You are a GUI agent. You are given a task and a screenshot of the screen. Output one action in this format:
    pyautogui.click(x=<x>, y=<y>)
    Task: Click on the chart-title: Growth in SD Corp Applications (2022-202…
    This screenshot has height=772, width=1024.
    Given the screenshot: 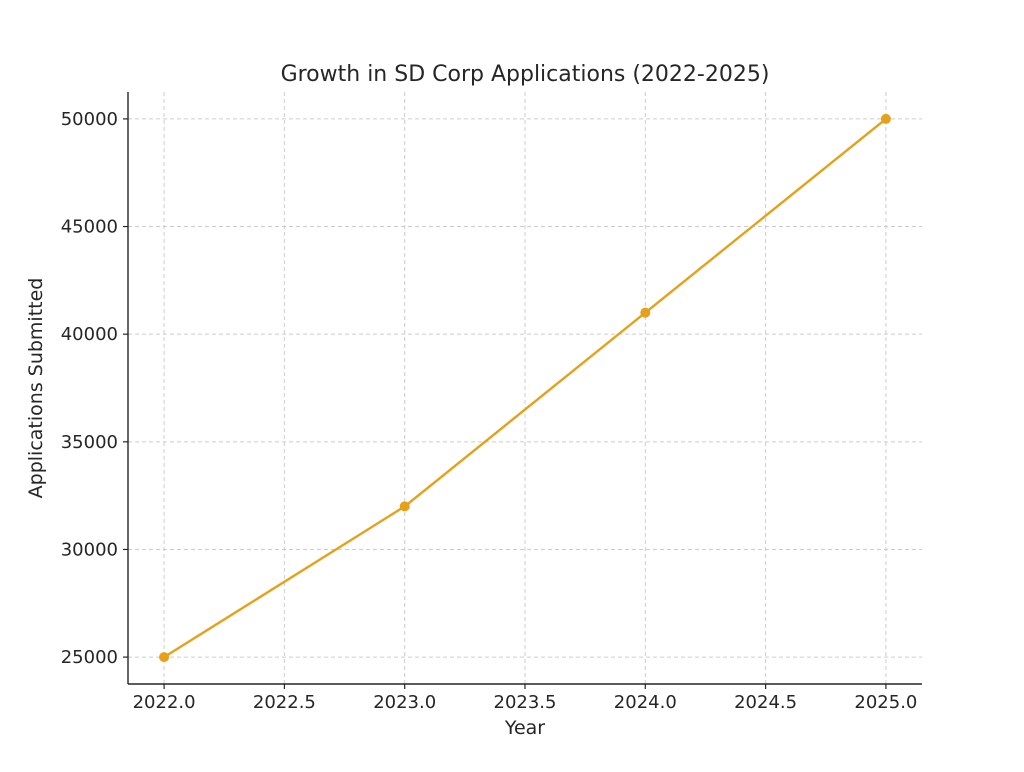 What is the action you would take?
    pyautogui.click(x=525, y=74)
    